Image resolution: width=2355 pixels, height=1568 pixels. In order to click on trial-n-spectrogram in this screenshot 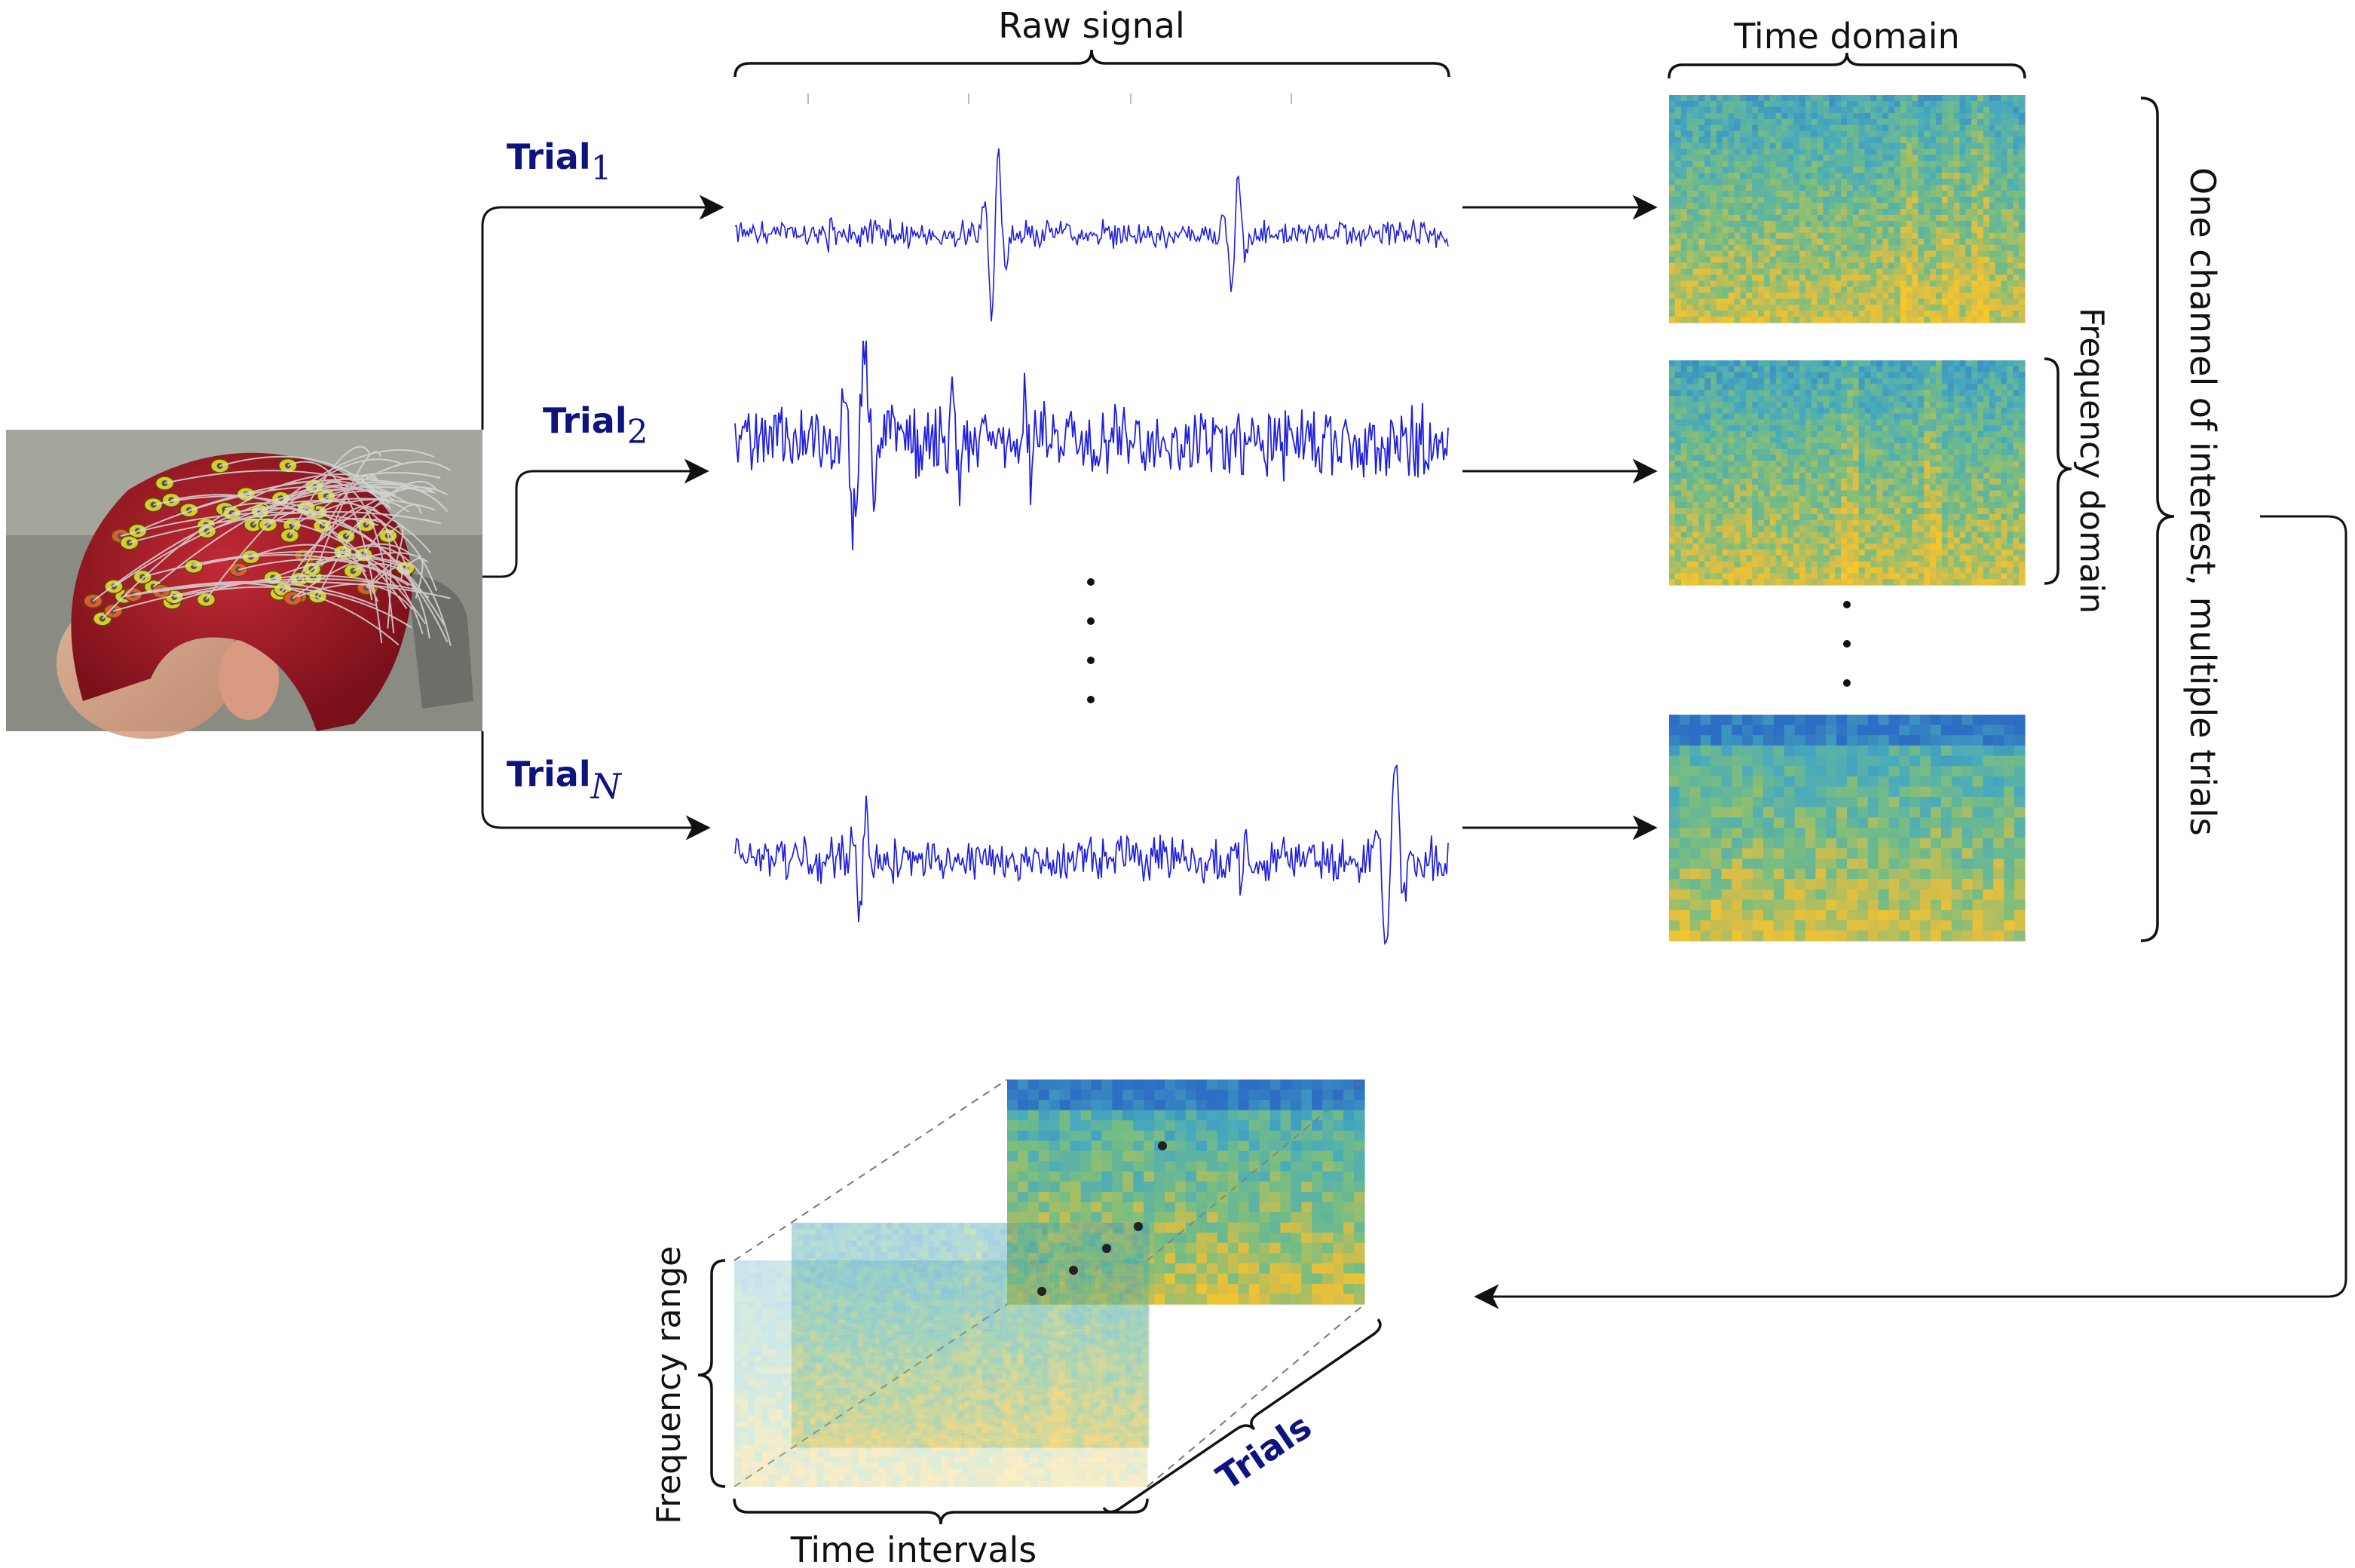, I will do `click(1847, 828)`.